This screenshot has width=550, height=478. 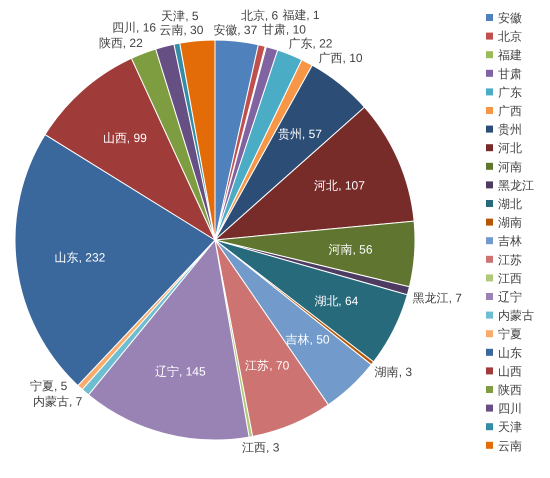 I want to click on data-label: 江西, 3, so click(x=261, y=447).